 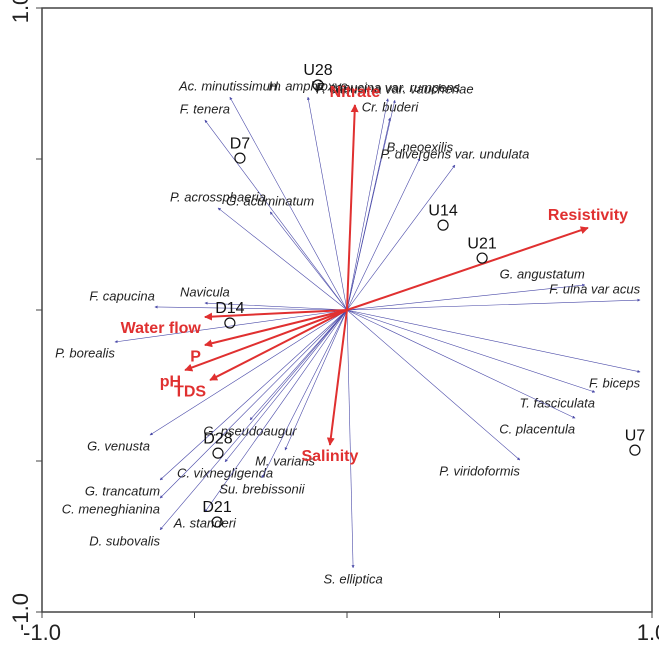 What do you see at coordinates (420, 147) in the screenshot?
I see `species-label: B. neoexilis` at bounding box center [420, 147].